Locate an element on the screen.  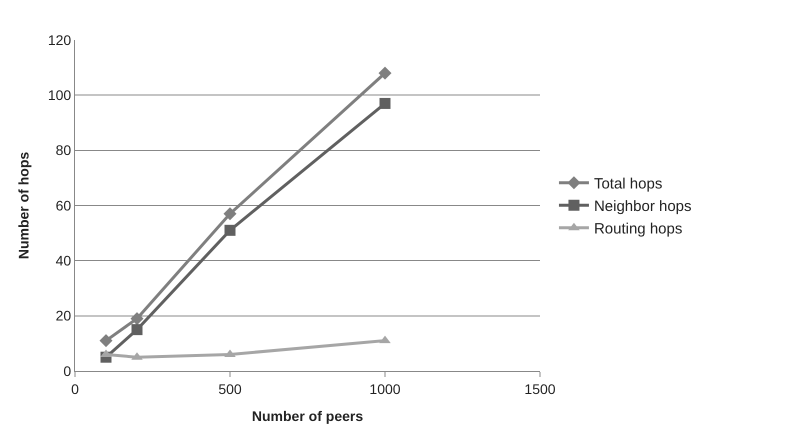
y-tick-label: 60 is located at coordinates (64, 205).